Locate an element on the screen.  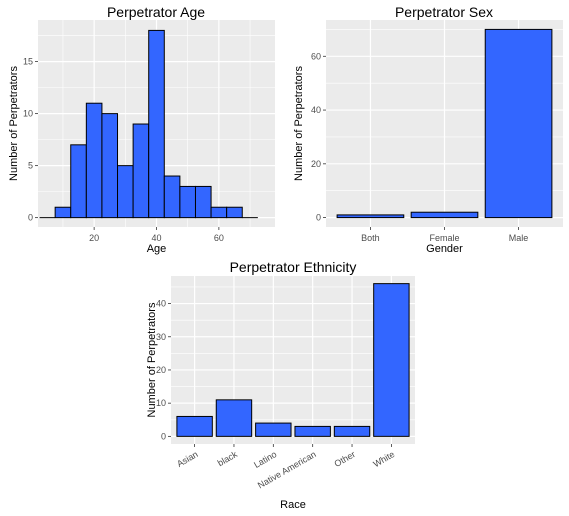
y-tick-label: 5 is located at coordinates (30, 166).